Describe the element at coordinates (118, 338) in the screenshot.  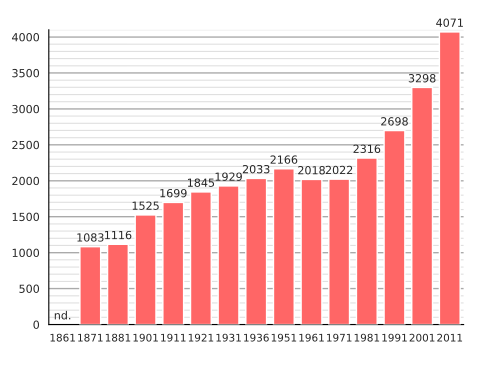
I see `x-tick-label: 1881` at that location.